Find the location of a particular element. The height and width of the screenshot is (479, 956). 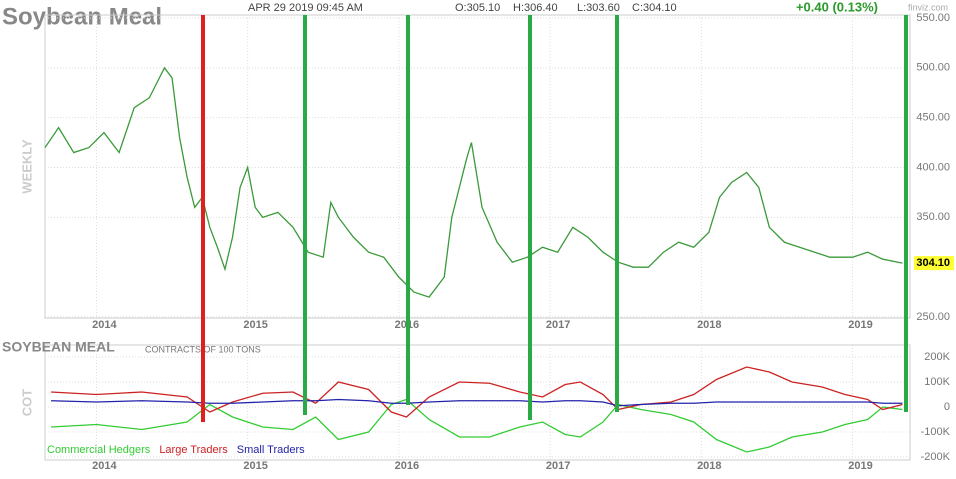

y-tick-label: 100K is located at coordinates (937, 382).